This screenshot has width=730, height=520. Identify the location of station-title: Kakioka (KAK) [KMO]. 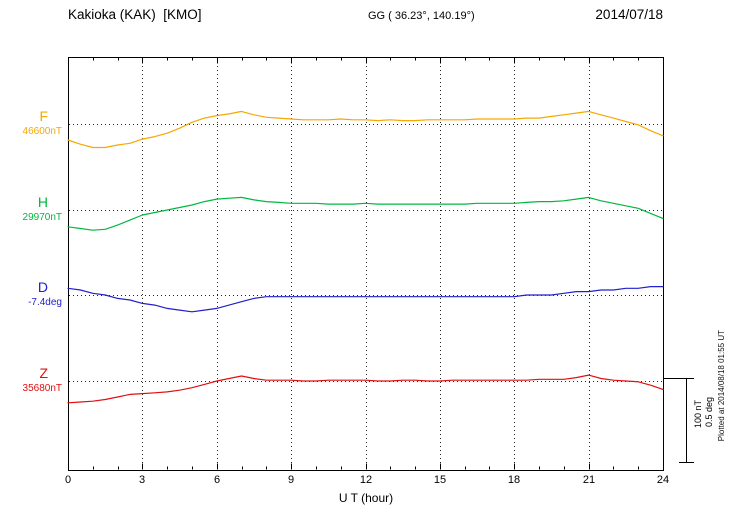
(135, 14).